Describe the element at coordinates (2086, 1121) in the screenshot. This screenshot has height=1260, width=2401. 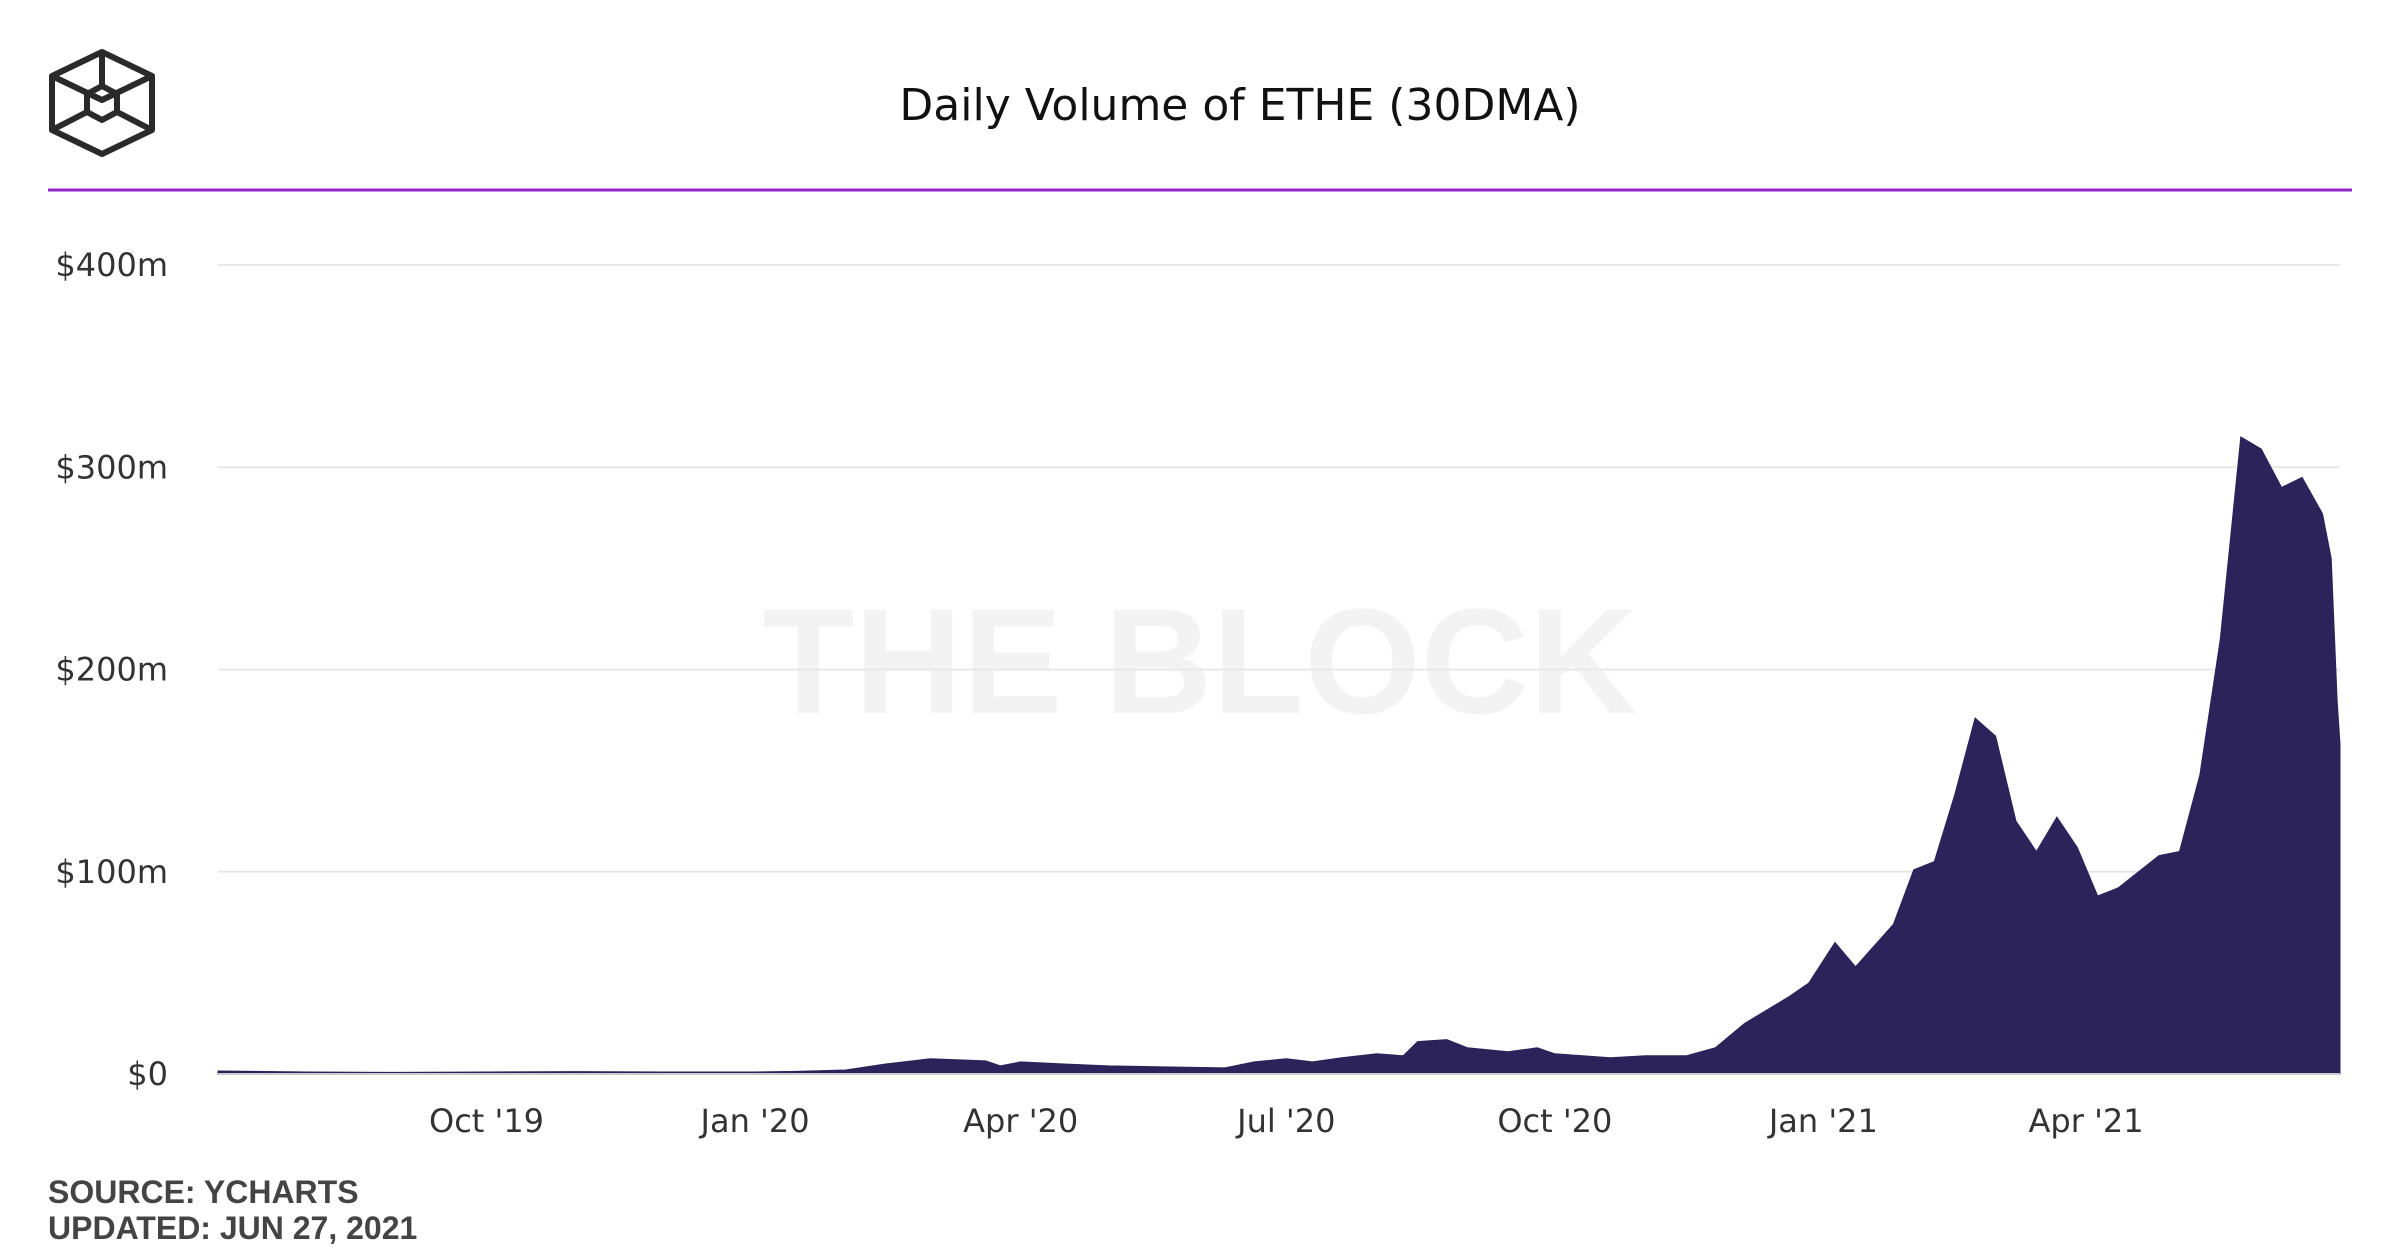
I see `x-tick-label: Apr '21` at that location.